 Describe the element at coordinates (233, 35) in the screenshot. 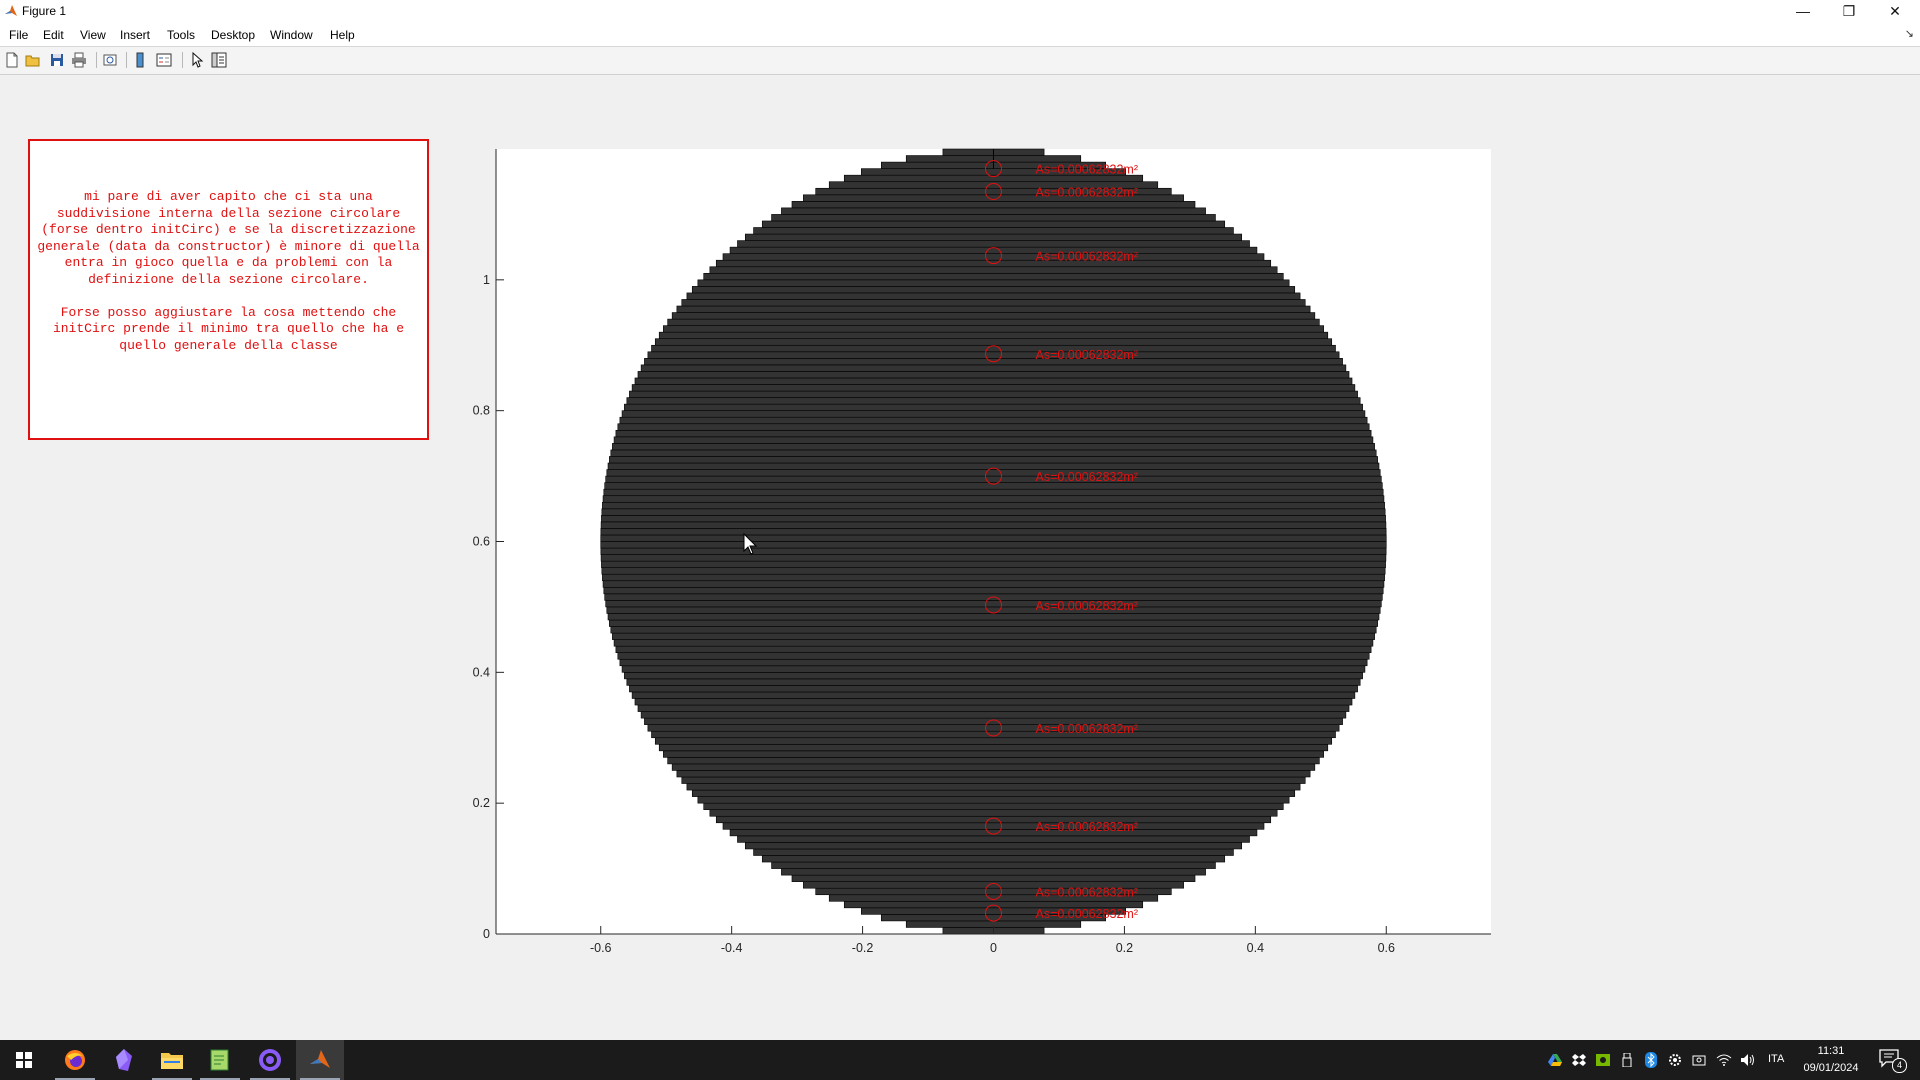

I see `menu-desktop: Desktop` at that location.